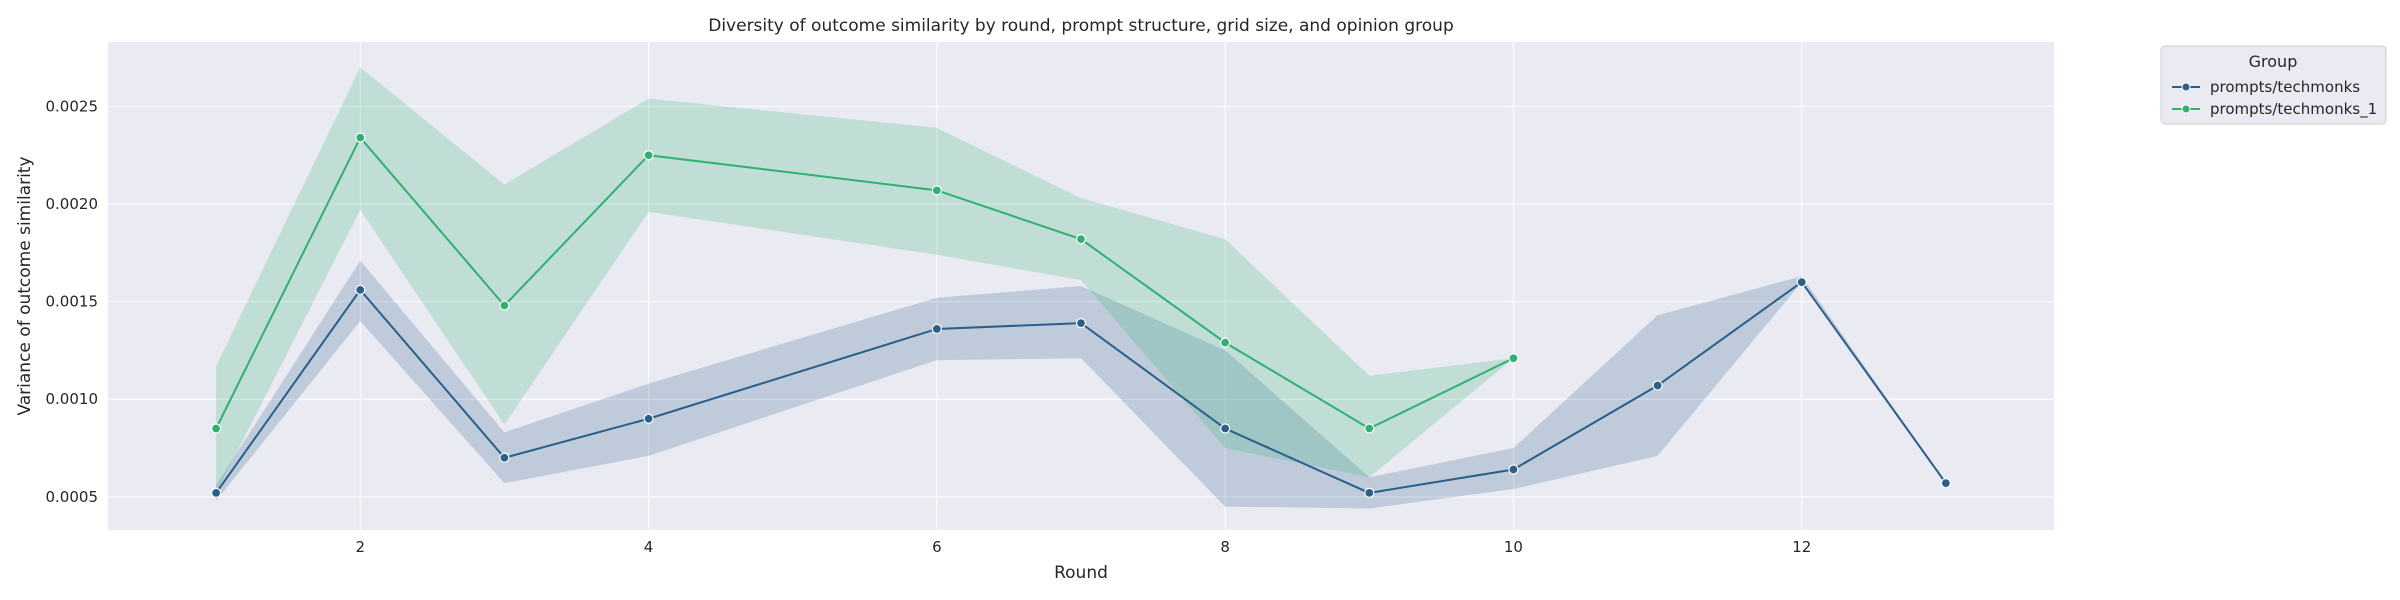  Describe the element at coordinates (2293, 109) in the screenshot. I see `legend-label-prompts-techmonks-1: prompts/techmonks_1` at that location.